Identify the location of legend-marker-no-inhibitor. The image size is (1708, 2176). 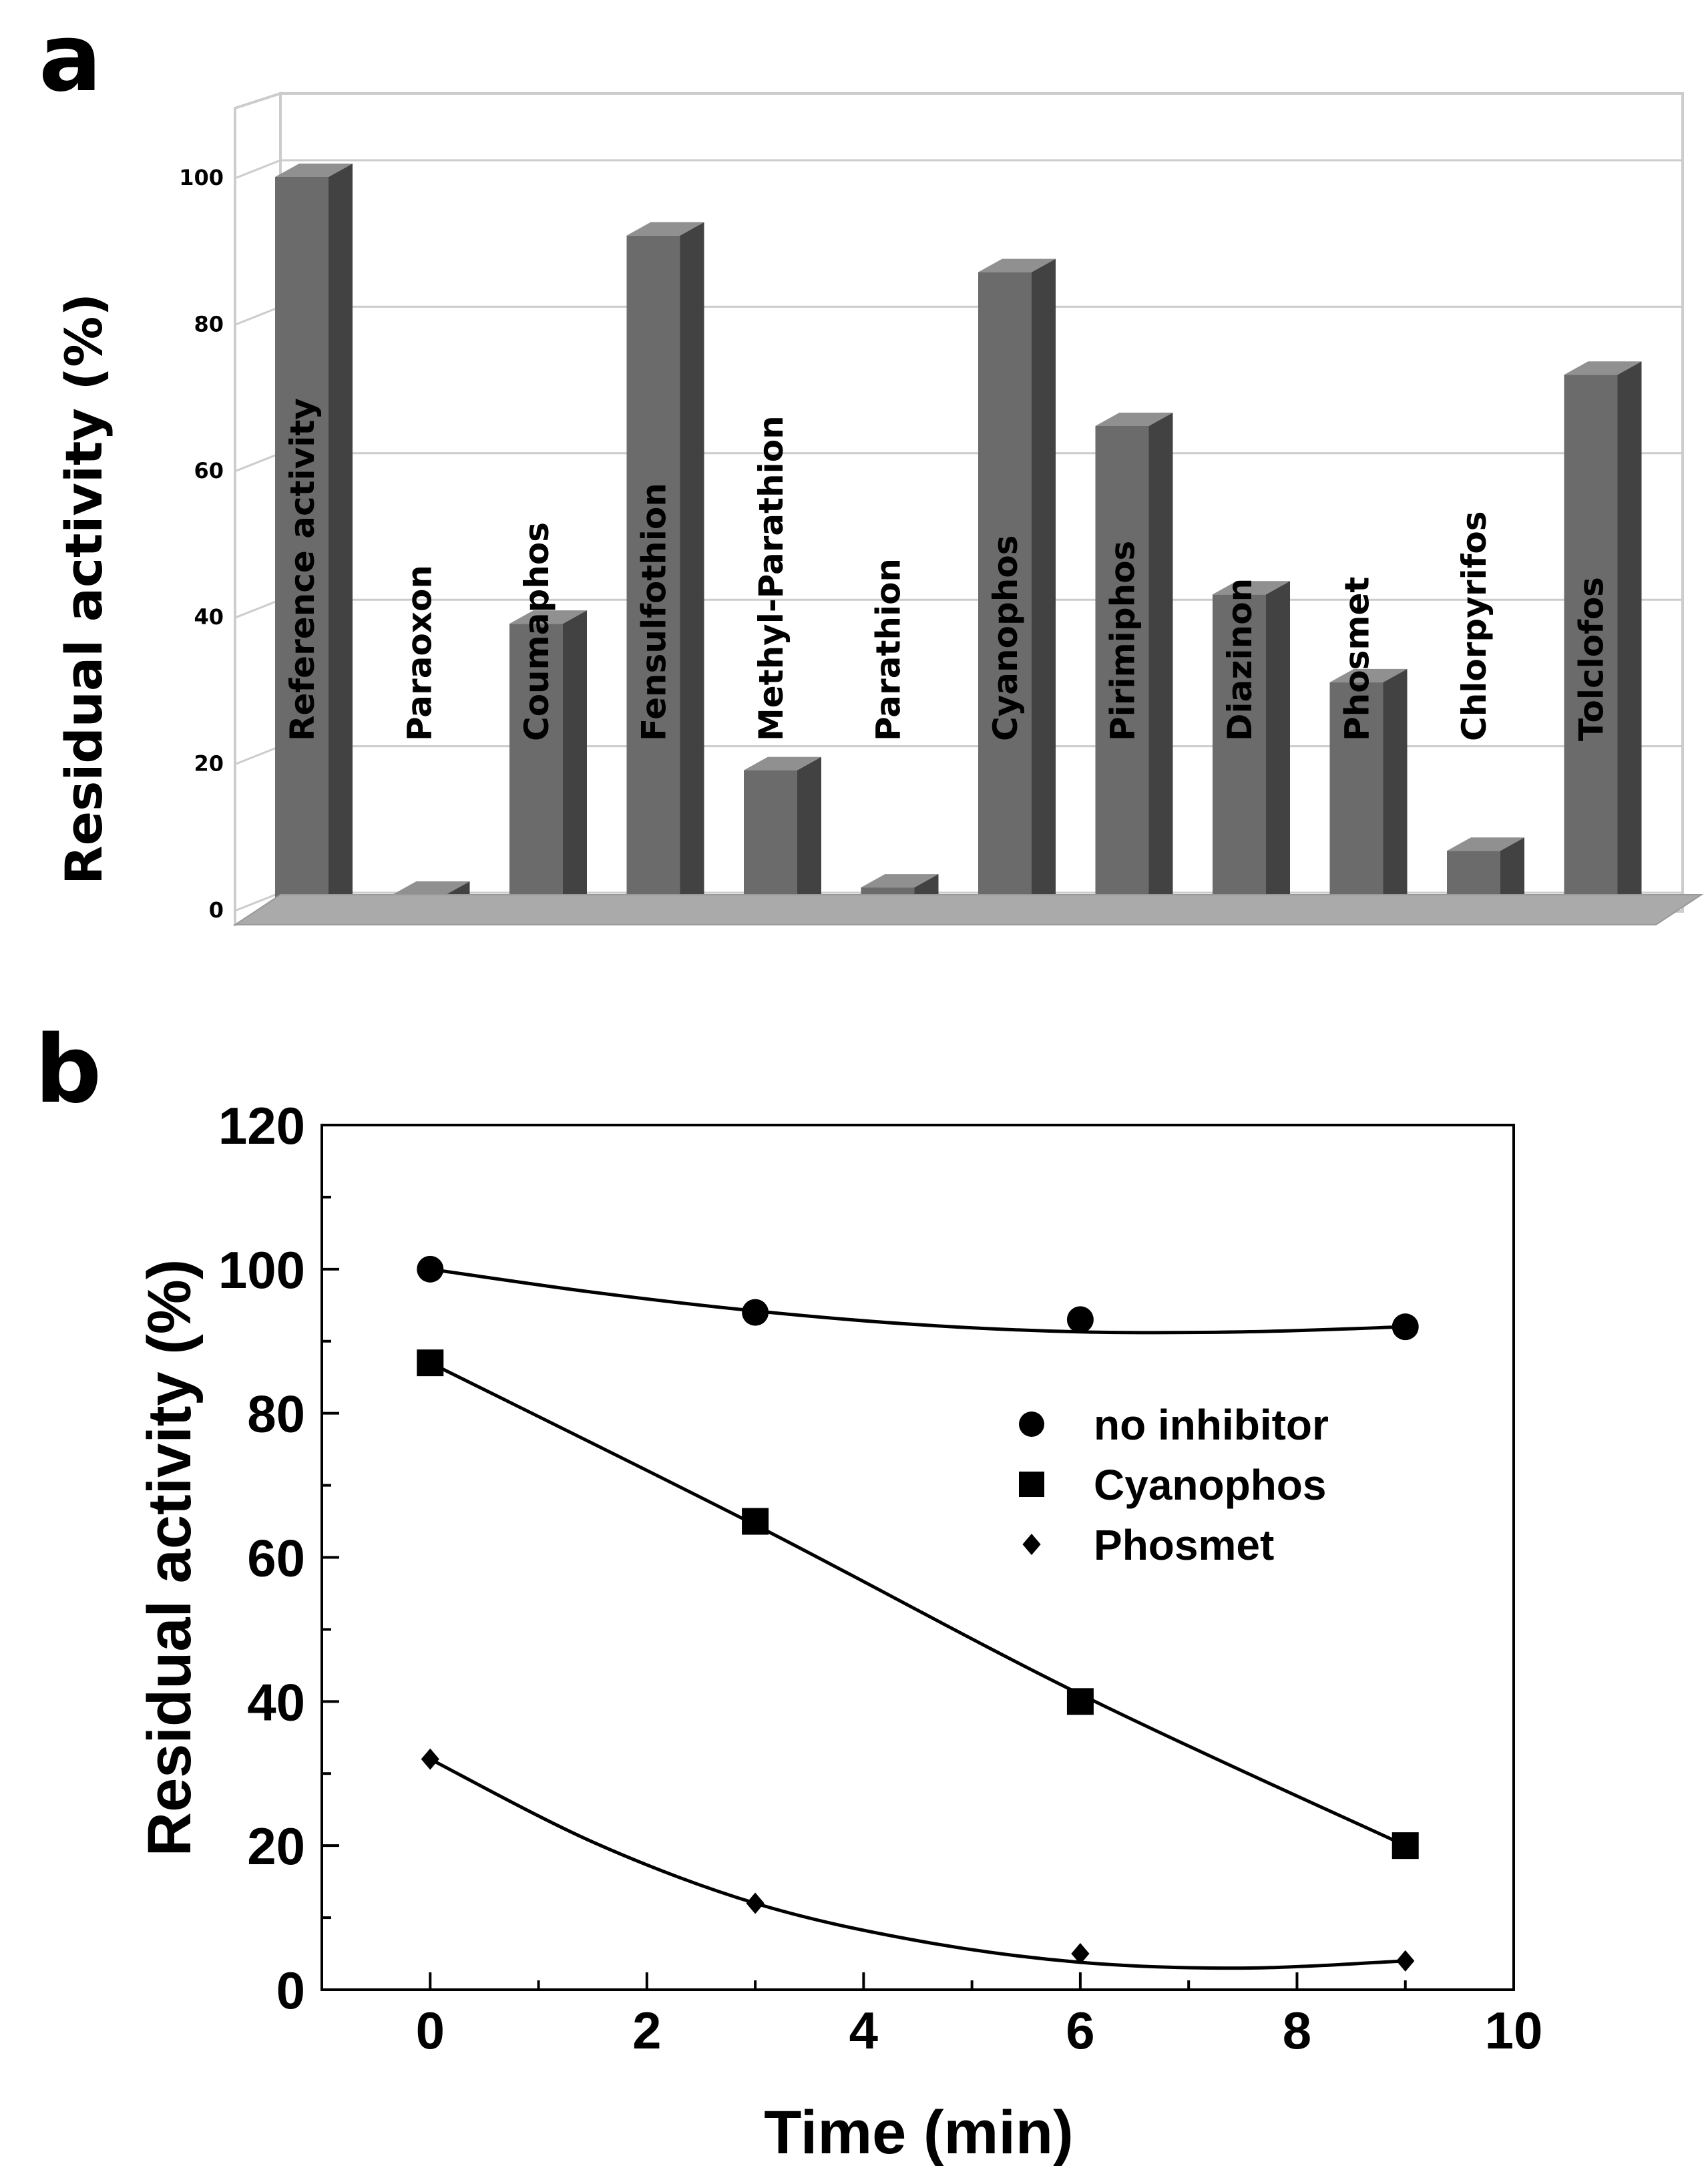
(1031, 1424).